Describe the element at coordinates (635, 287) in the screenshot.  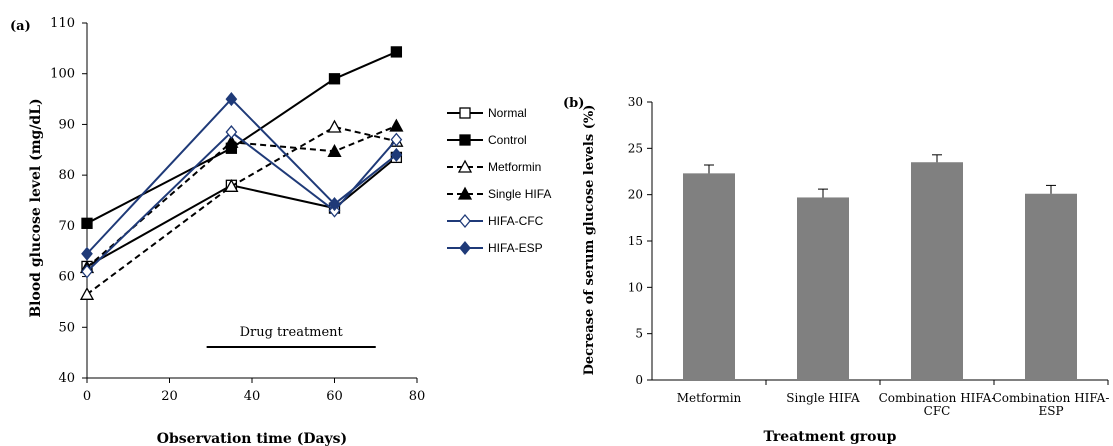
I see `y-tick-label: 10` at that location.